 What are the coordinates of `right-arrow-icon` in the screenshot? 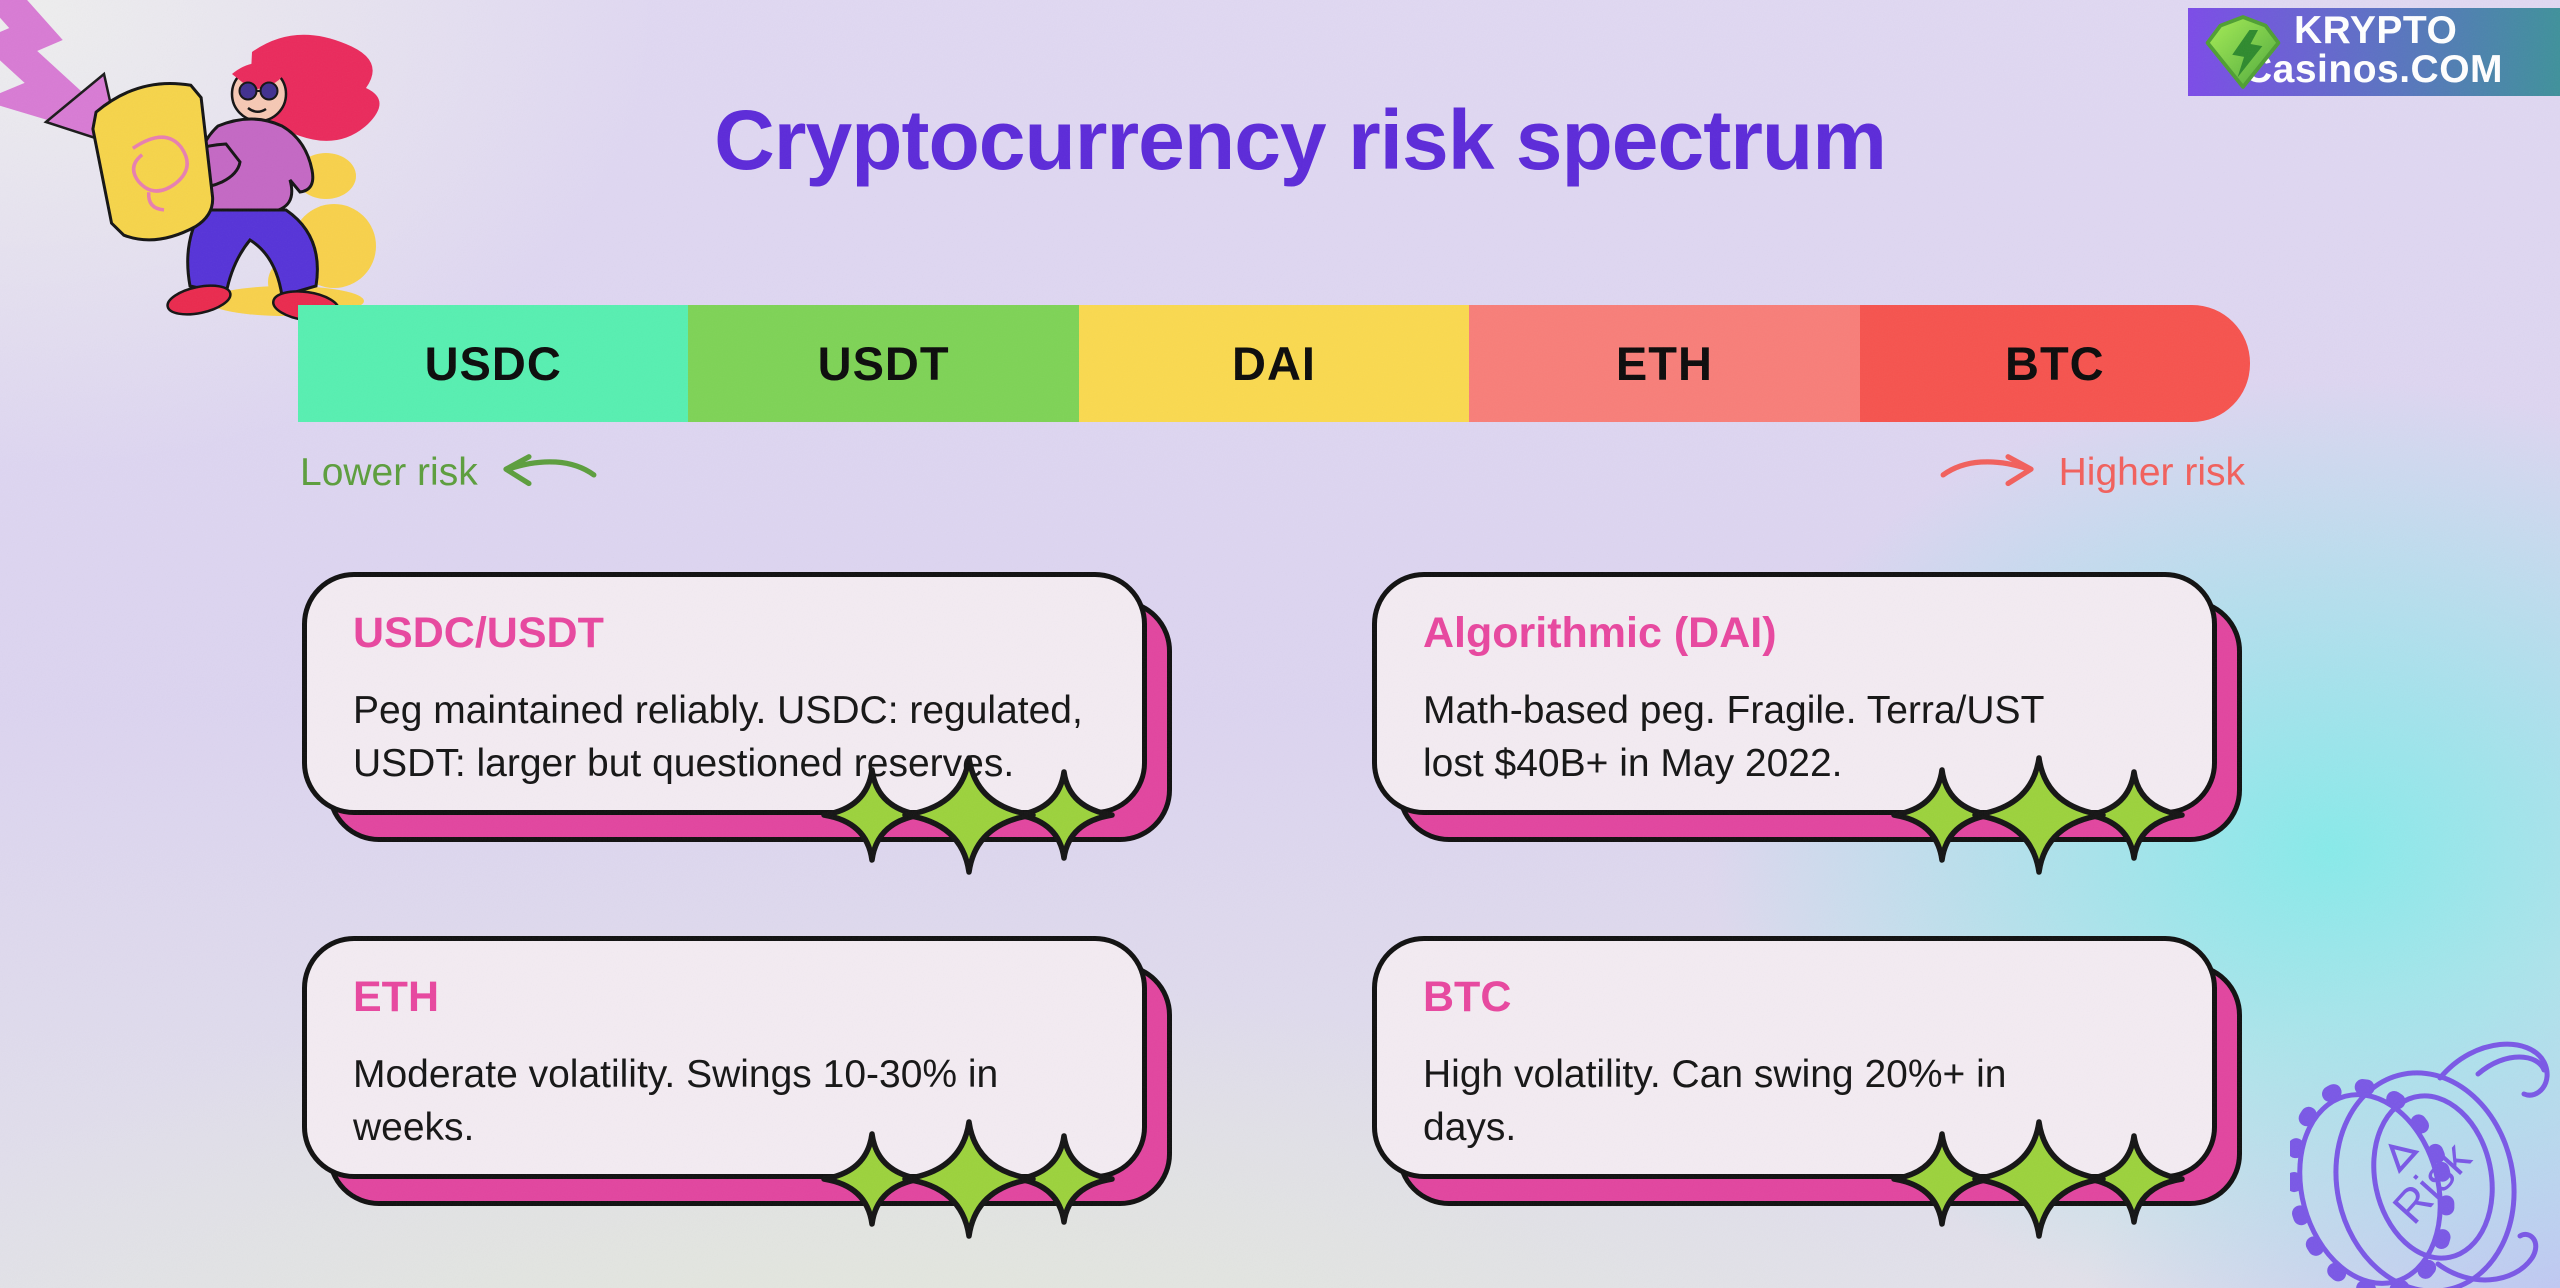 It's located at (1987, 470).